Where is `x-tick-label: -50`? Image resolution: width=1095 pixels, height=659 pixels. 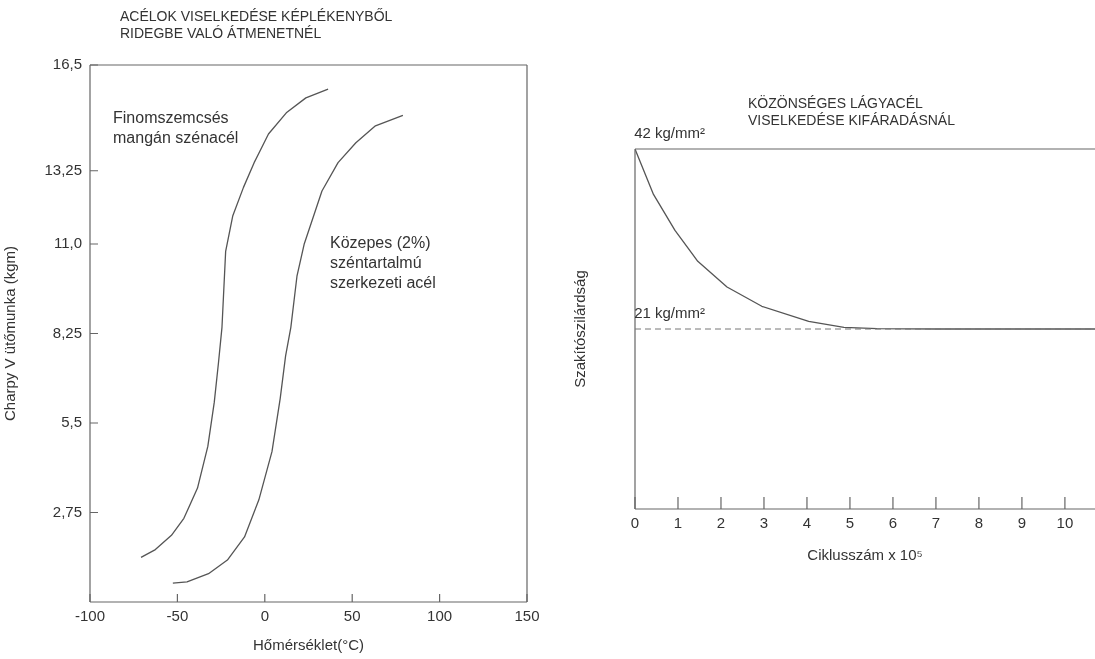
x-tick-label: -50 is located at coordinates (177, 616).